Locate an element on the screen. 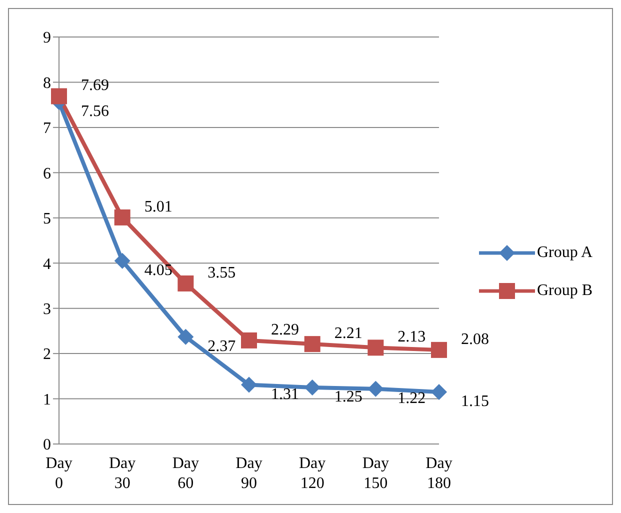 The width and height of the screenshot is (621, 513). legend-label: Group A is located at coordinates (565, 253).